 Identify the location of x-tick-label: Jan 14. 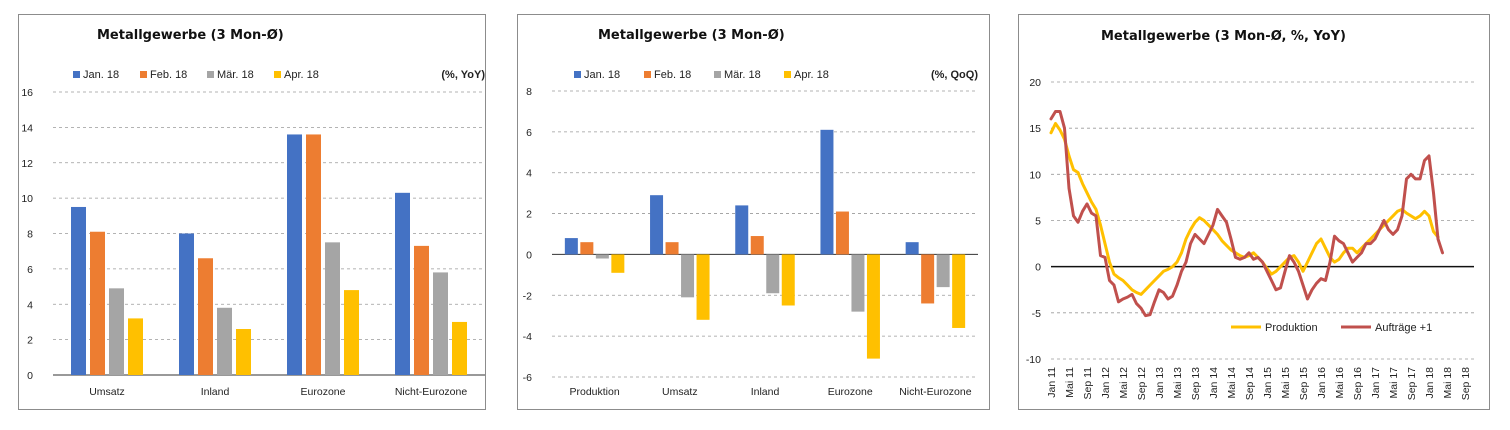
(1214, 383).